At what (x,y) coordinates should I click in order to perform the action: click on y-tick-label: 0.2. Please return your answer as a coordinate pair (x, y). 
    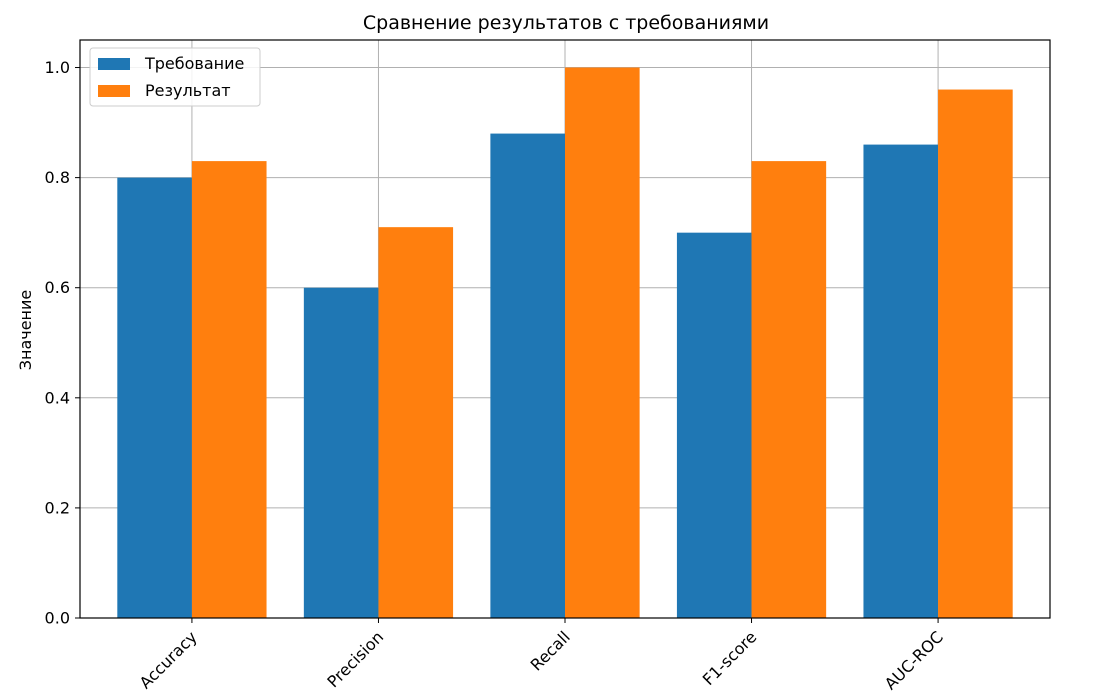
    Looking at the image, I should click on (57, 507).